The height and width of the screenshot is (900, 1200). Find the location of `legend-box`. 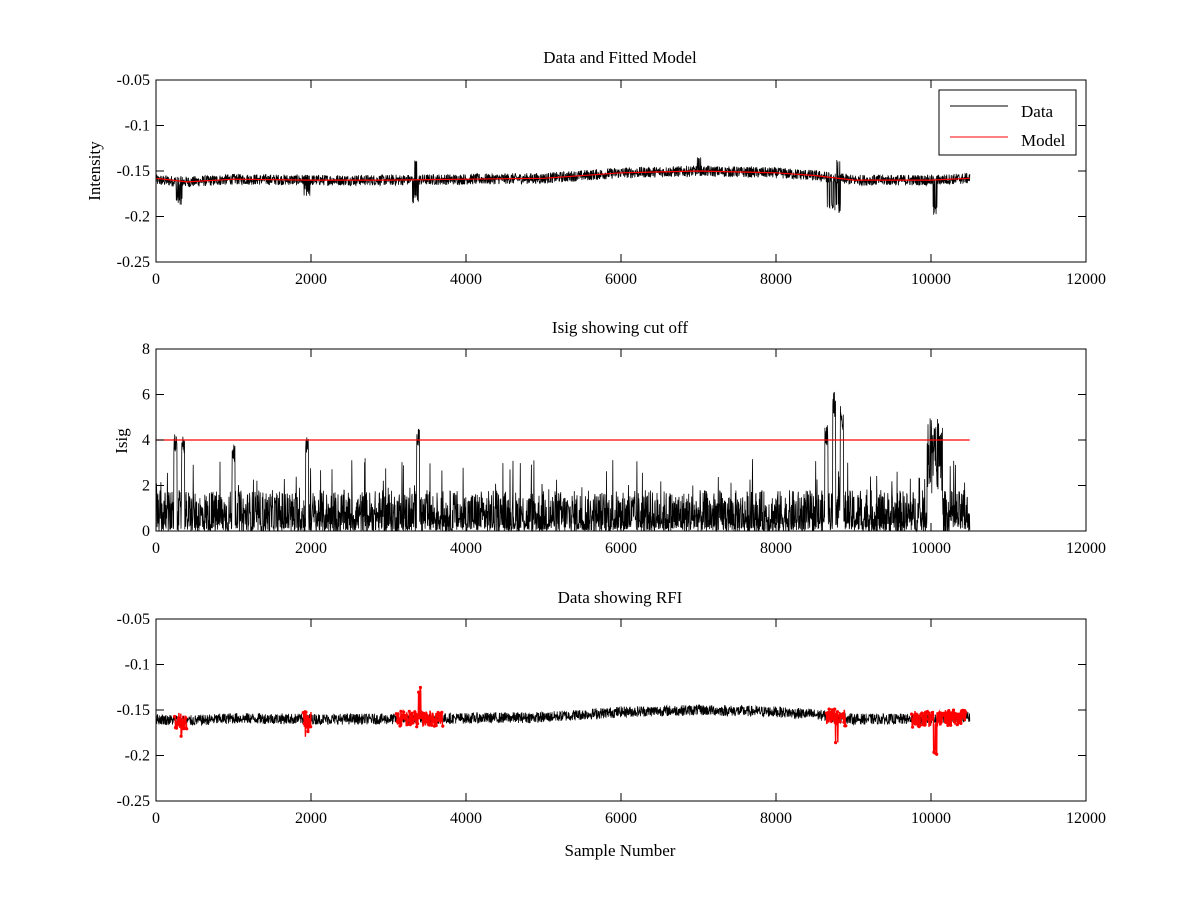

legend-box is located at coordinates (1007, 122).